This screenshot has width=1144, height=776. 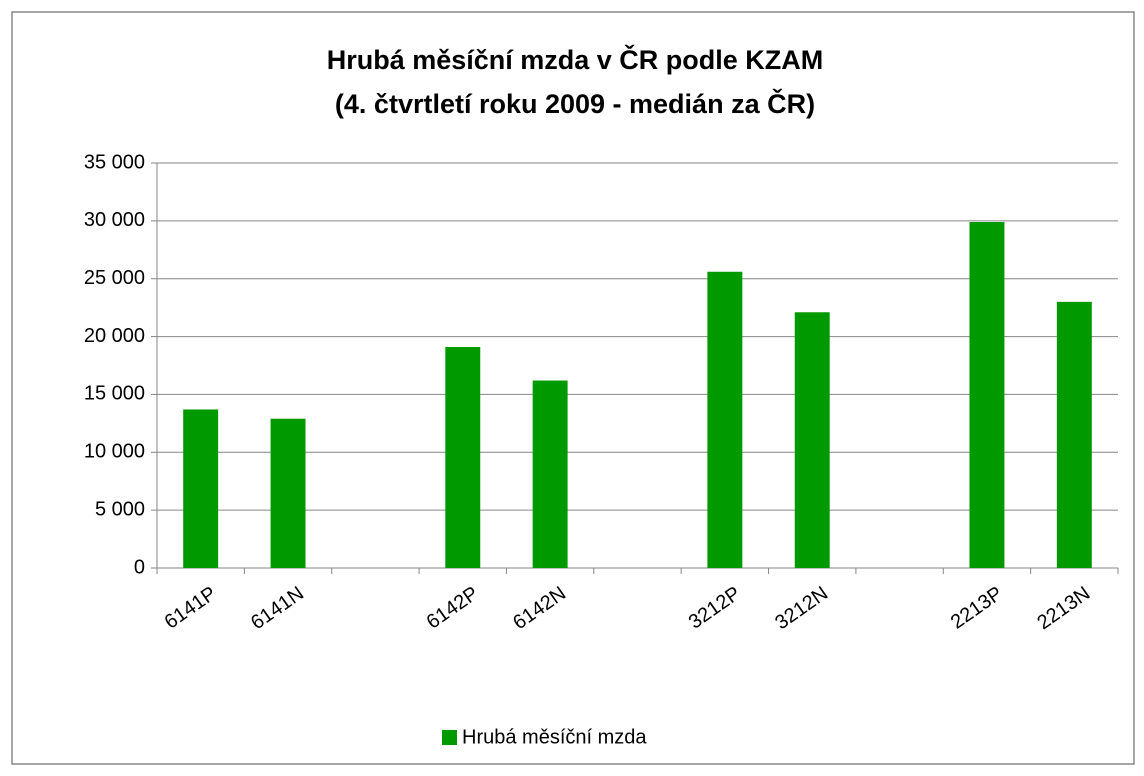 What do you see at coordinates (114, 394) in the screenshot?
I see `y-tick-label: 15 000` at bounding box center [114, 394].